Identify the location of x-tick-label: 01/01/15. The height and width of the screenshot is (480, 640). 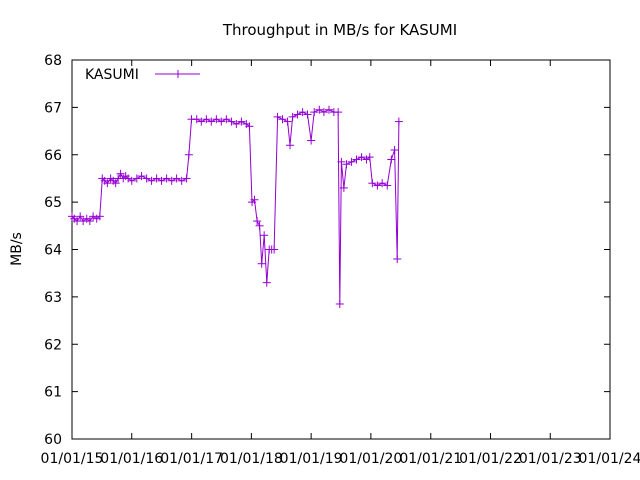
(72, 459).